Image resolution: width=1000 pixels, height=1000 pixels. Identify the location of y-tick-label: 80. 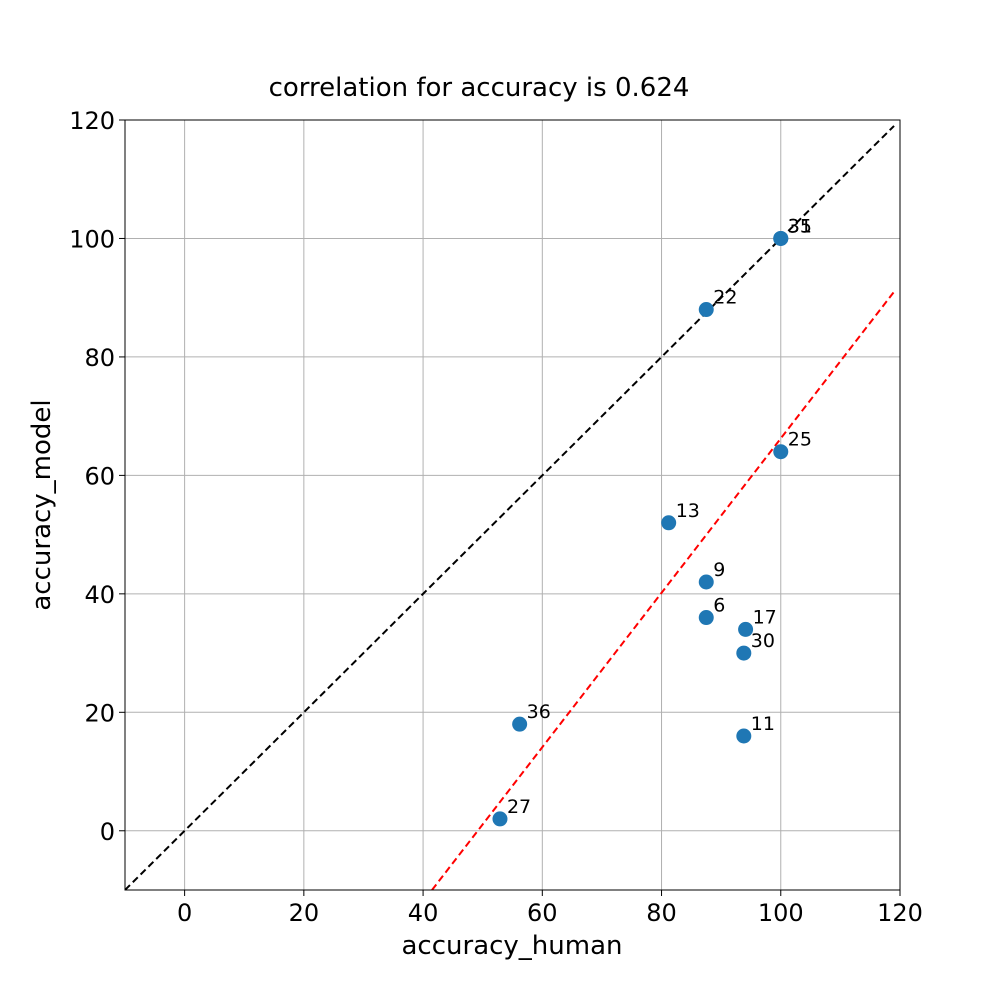
(99, 358).